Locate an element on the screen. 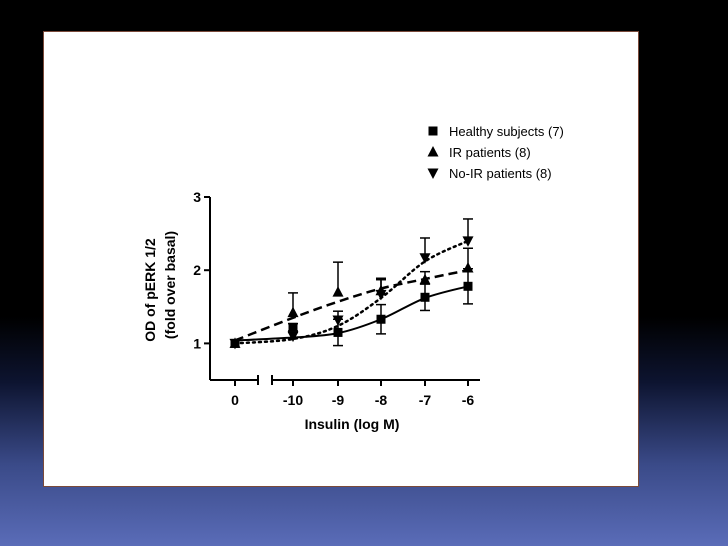  fit-lines is located at coordinates (351, 292).